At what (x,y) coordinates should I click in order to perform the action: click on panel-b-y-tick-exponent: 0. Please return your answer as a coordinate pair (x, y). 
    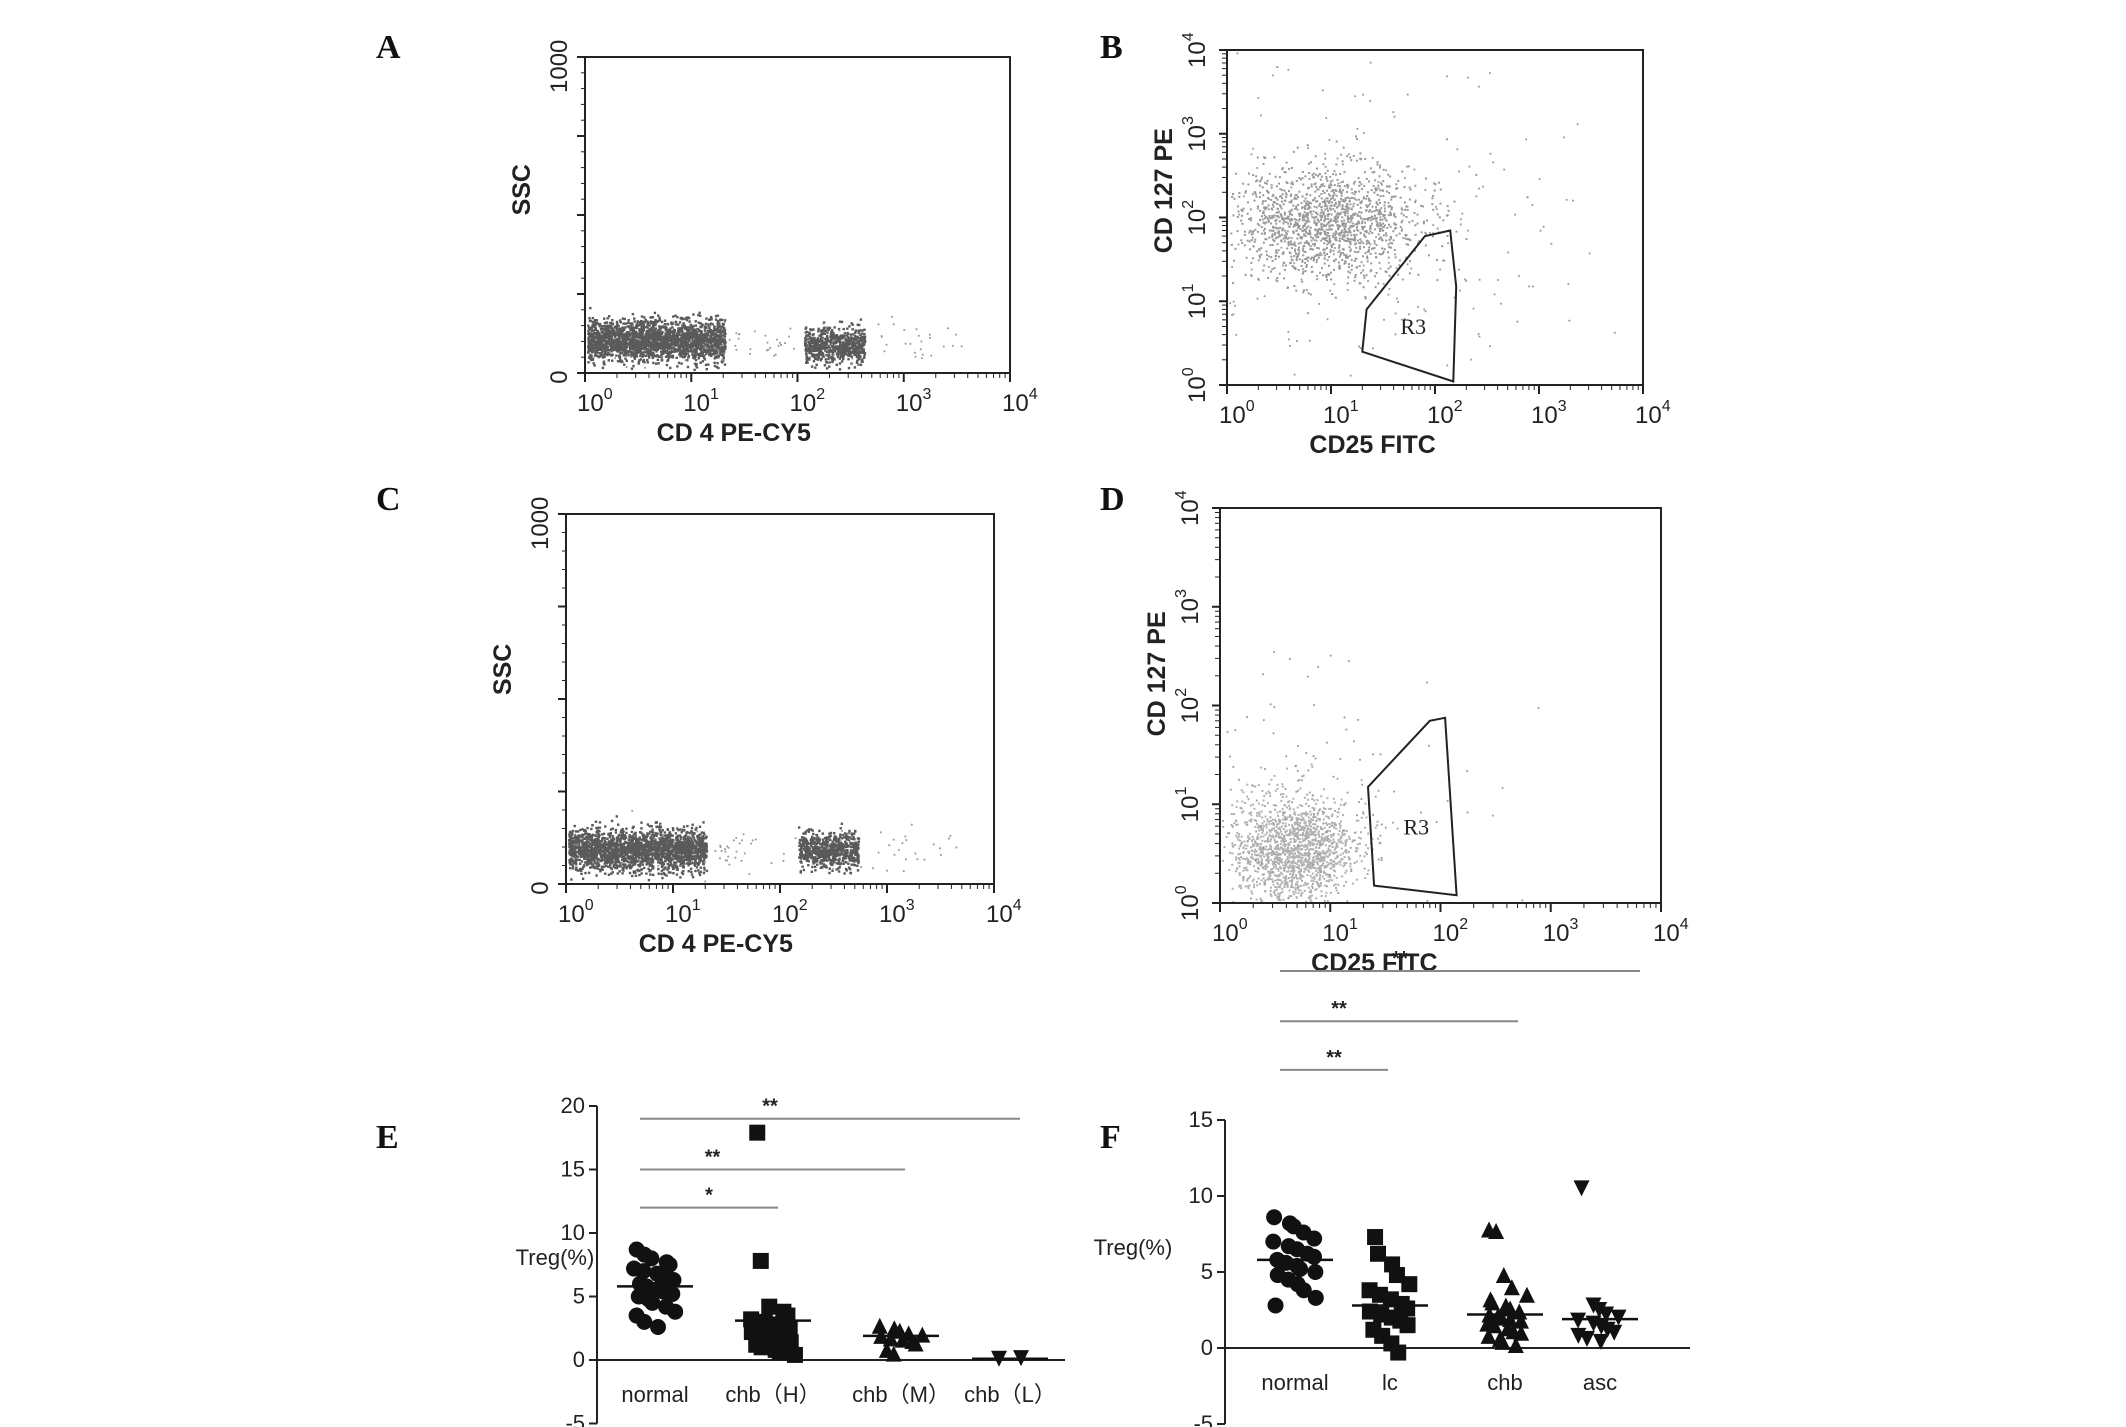
    Looking at the image, I should click on (1188, 371).